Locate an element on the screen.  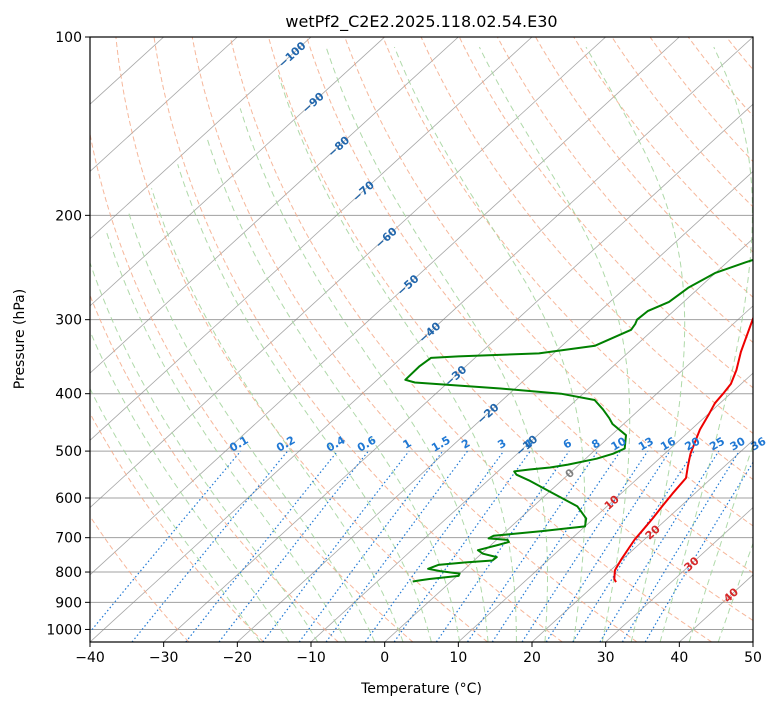
x-tick-label: −30 is located at coordinates (164, 658).